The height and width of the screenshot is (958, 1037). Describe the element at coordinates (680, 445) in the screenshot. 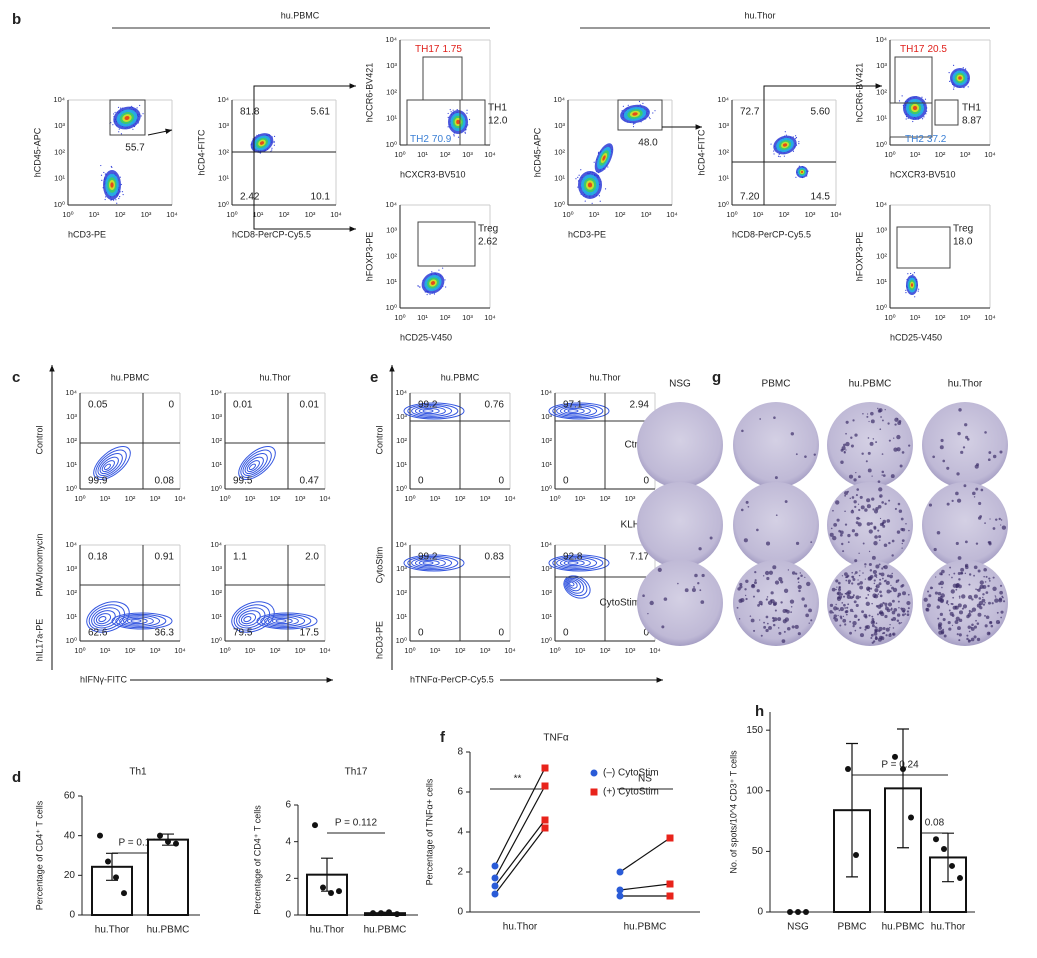

I see `well` at that location.